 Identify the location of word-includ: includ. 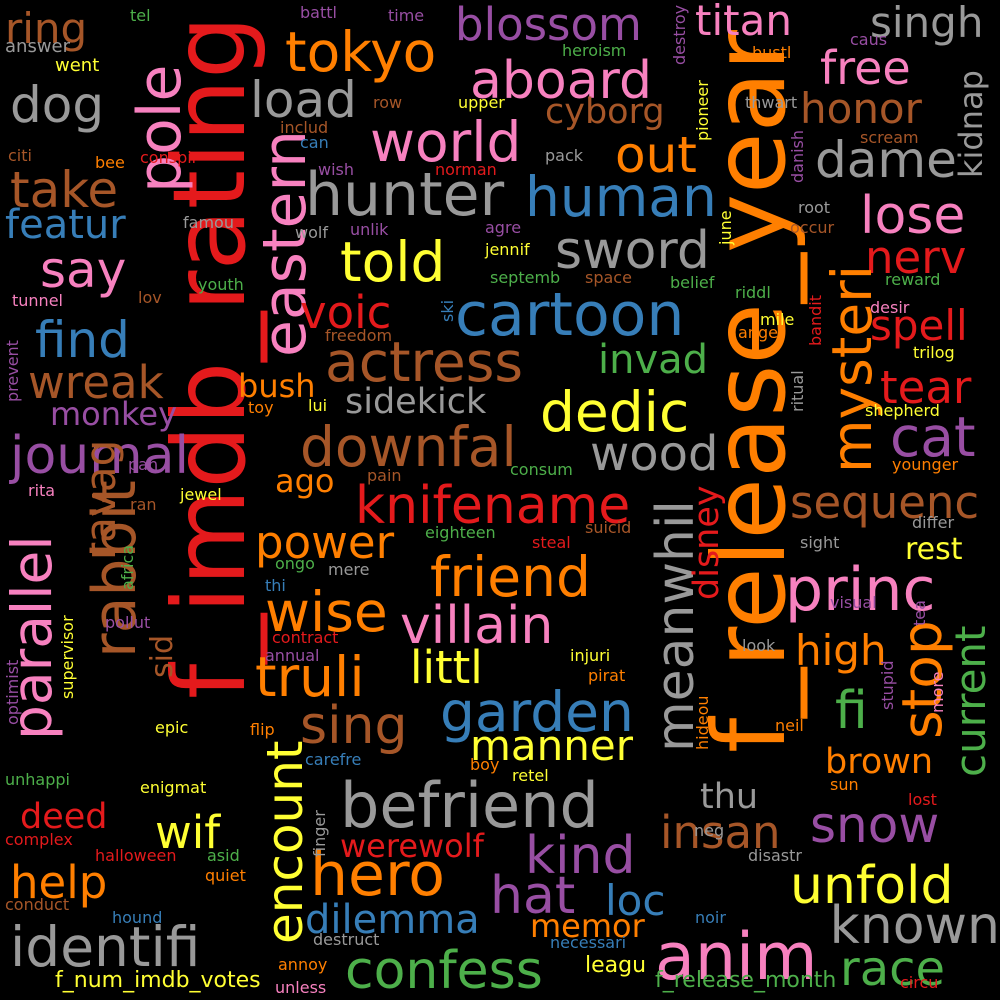
(304, 127).